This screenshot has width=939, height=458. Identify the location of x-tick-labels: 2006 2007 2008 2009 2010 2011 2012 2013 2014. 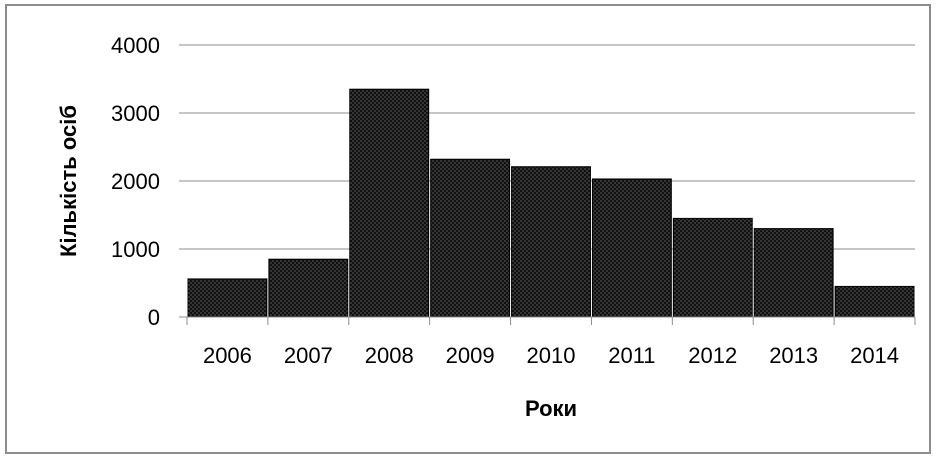
(551, 355).